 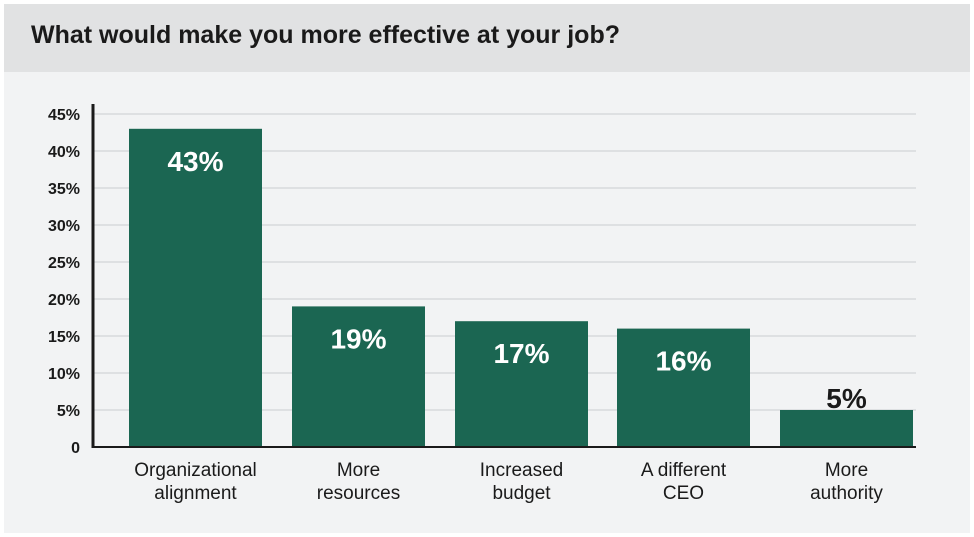 What do you see at coordinates (64, 189) in the screenshot?
I see `y-tick-label: 35%` at bounding box center [64, 189].